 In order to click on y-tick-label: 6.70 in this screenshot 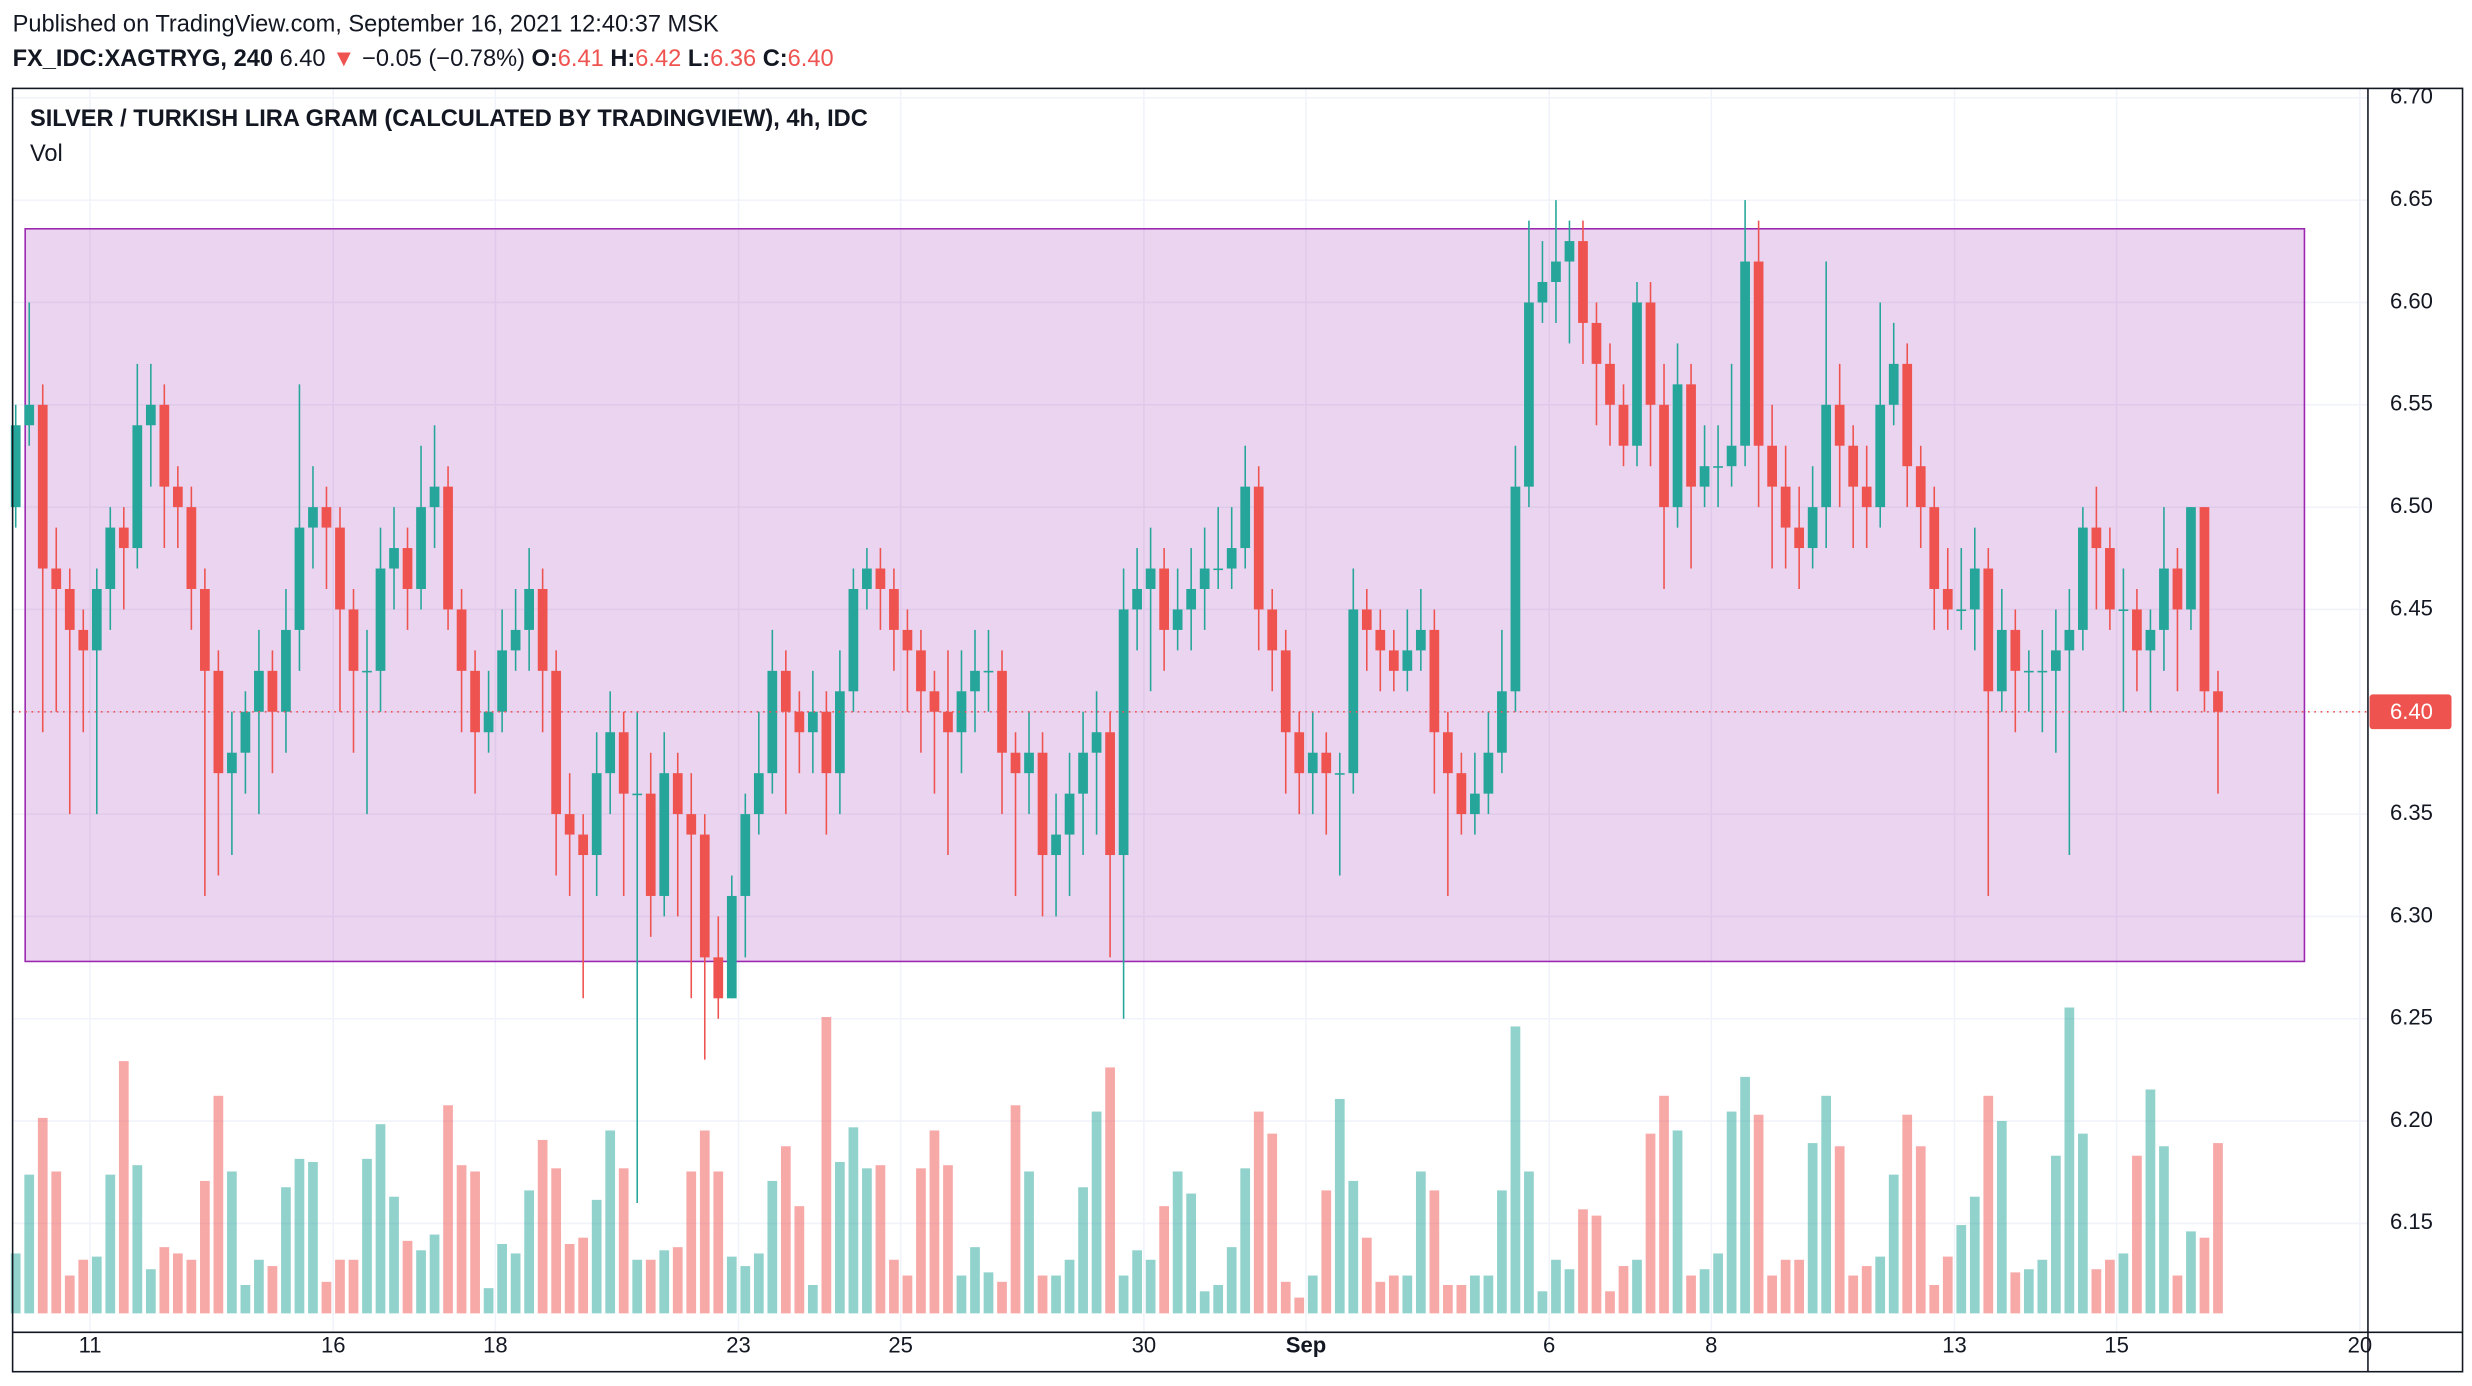, I will do `click(2411, 96)`.